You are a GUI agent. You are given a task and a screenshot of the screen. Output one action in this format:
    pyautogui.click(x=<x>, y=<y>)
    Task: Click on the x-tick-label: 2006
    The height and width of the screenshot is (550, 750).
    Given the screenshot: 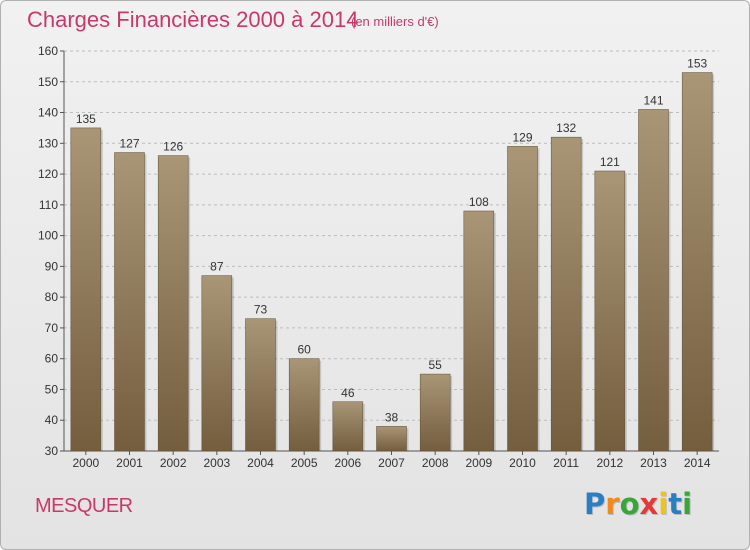 What is the action you would take?
    pyautogui.click(x=347, y=463)
    